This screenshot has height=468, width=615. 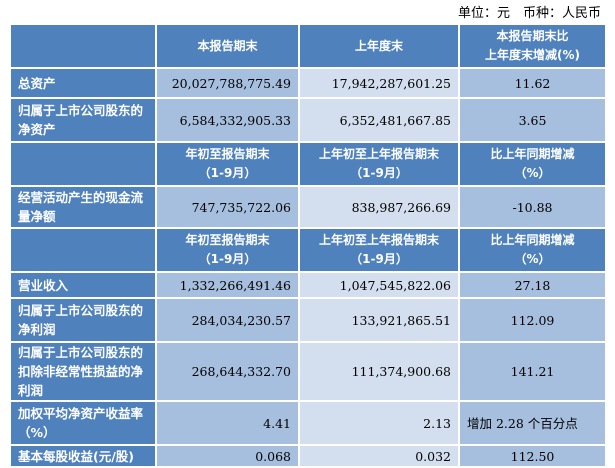 I want to click on value-cell: 6,584,332,905.33, so click(x=227, y=120).